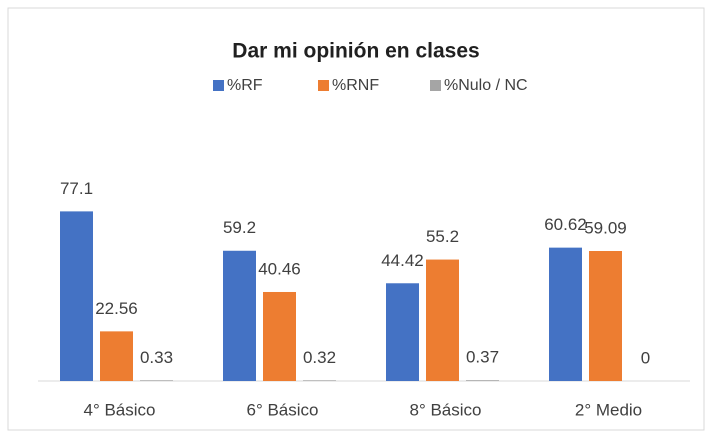 This screenshot has width=712, height=438. Describe the element at coordinates (282, 409) in the screenshot. I see `x-tick-label: 6° Básico` at that location.